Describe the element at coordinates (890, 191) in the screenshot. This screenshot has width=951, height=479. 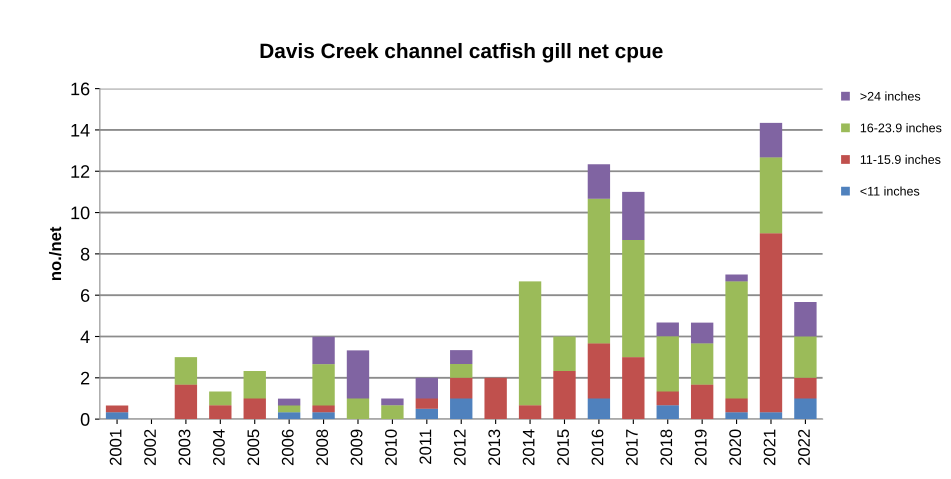
I see `legend-label: <11 inches` at that location.